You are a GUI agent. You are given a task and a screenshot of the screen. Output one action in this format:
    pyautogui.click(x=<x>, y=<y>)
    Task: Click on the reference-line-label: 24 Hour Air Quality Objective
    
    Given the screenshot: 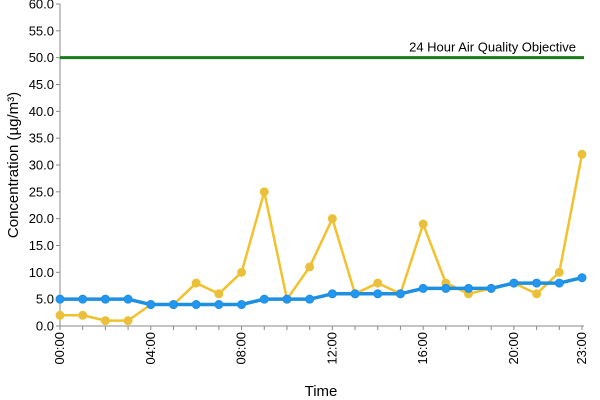 What is the action you would take?
    pyautogui.click(x=492, y=47)
    